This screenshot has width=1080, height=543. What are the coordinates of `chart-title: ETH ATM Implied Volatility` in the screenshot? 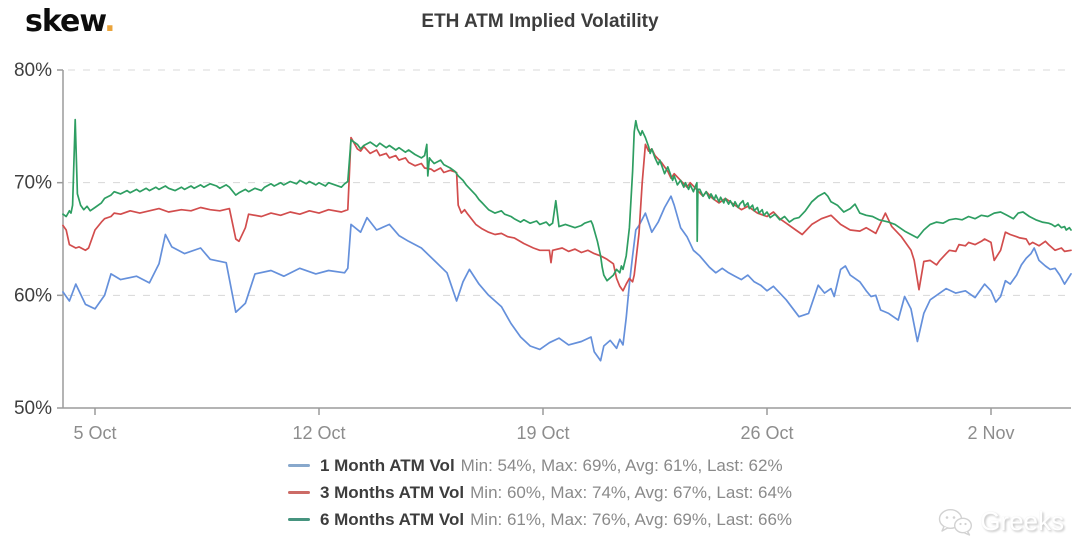 It's located at (540, 21).